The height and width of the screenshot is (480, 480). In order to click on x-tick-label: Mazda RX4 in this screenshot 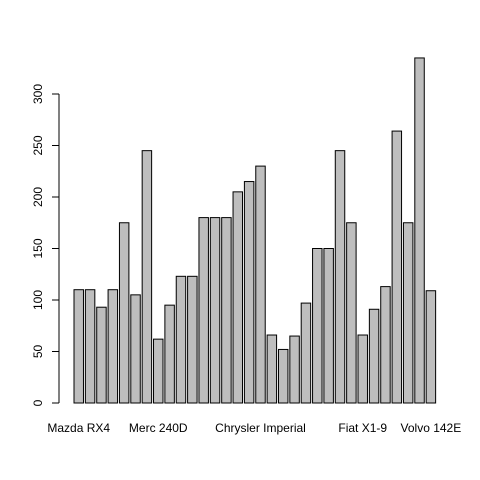, I will do `click(78, 428)`.